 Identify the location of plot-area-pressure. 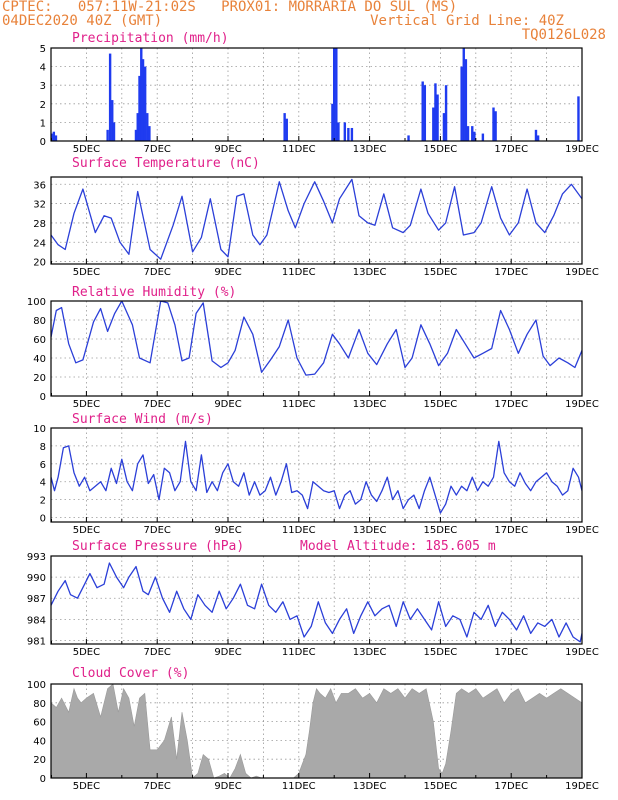
(316, 602).